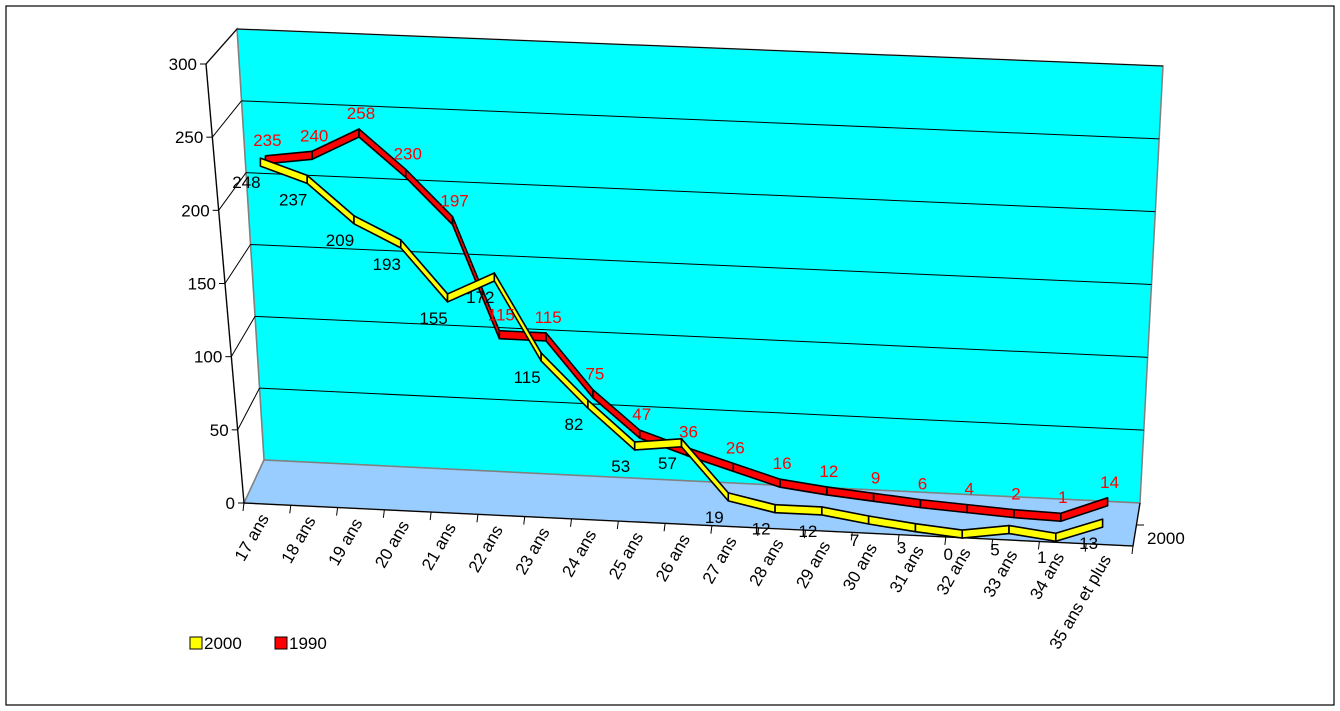 The image size is (1340, 711). I want to click on y-tick-label: 100, so click(208, 357).